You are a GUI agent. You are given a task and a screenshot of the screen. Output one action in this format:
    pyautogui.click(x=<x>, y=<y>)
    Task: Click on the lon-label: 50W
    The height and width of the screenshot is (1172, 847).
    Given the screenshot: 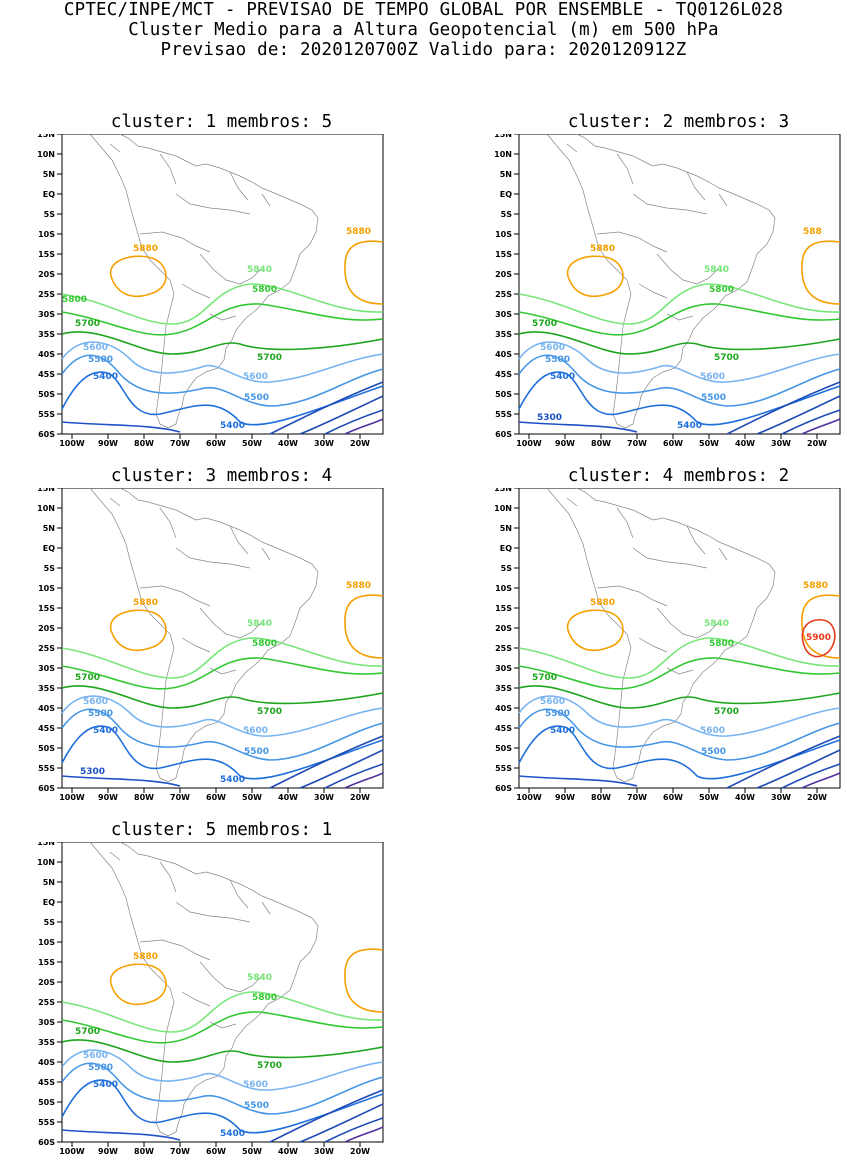 What is the action you would take?
    pyautogui.click(x=252, y=1151)
    